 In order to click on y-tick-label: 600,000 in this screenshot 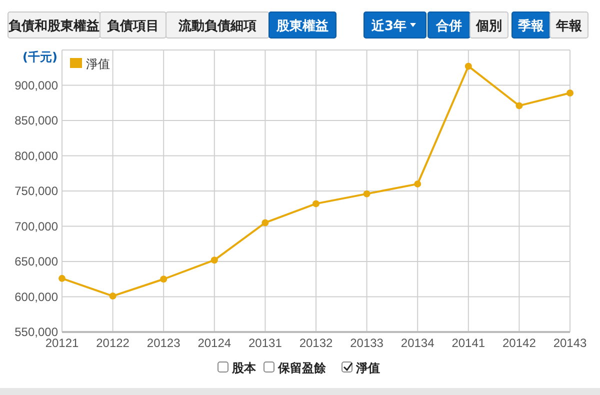, I will do `click(36, 297)`.